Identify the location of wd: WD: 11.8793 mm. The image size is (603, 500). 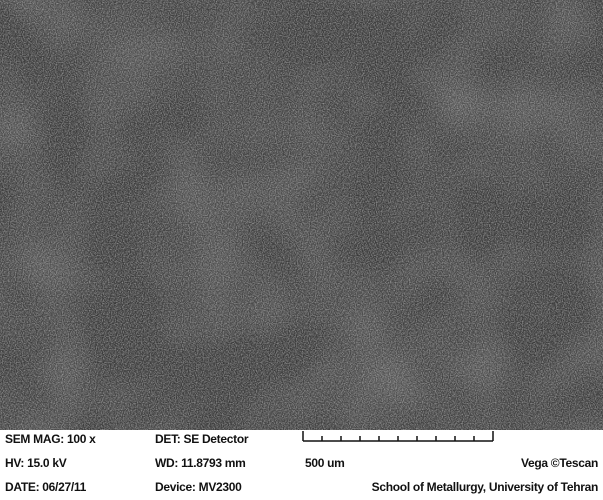
(200, 463).